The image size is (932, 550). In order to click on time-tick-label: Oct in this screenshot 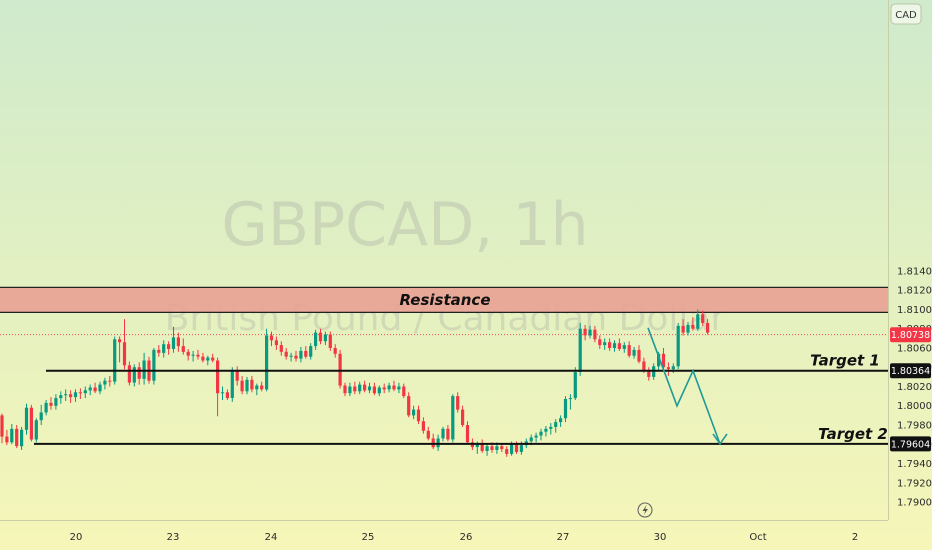, I will do `click(757, 537)`.